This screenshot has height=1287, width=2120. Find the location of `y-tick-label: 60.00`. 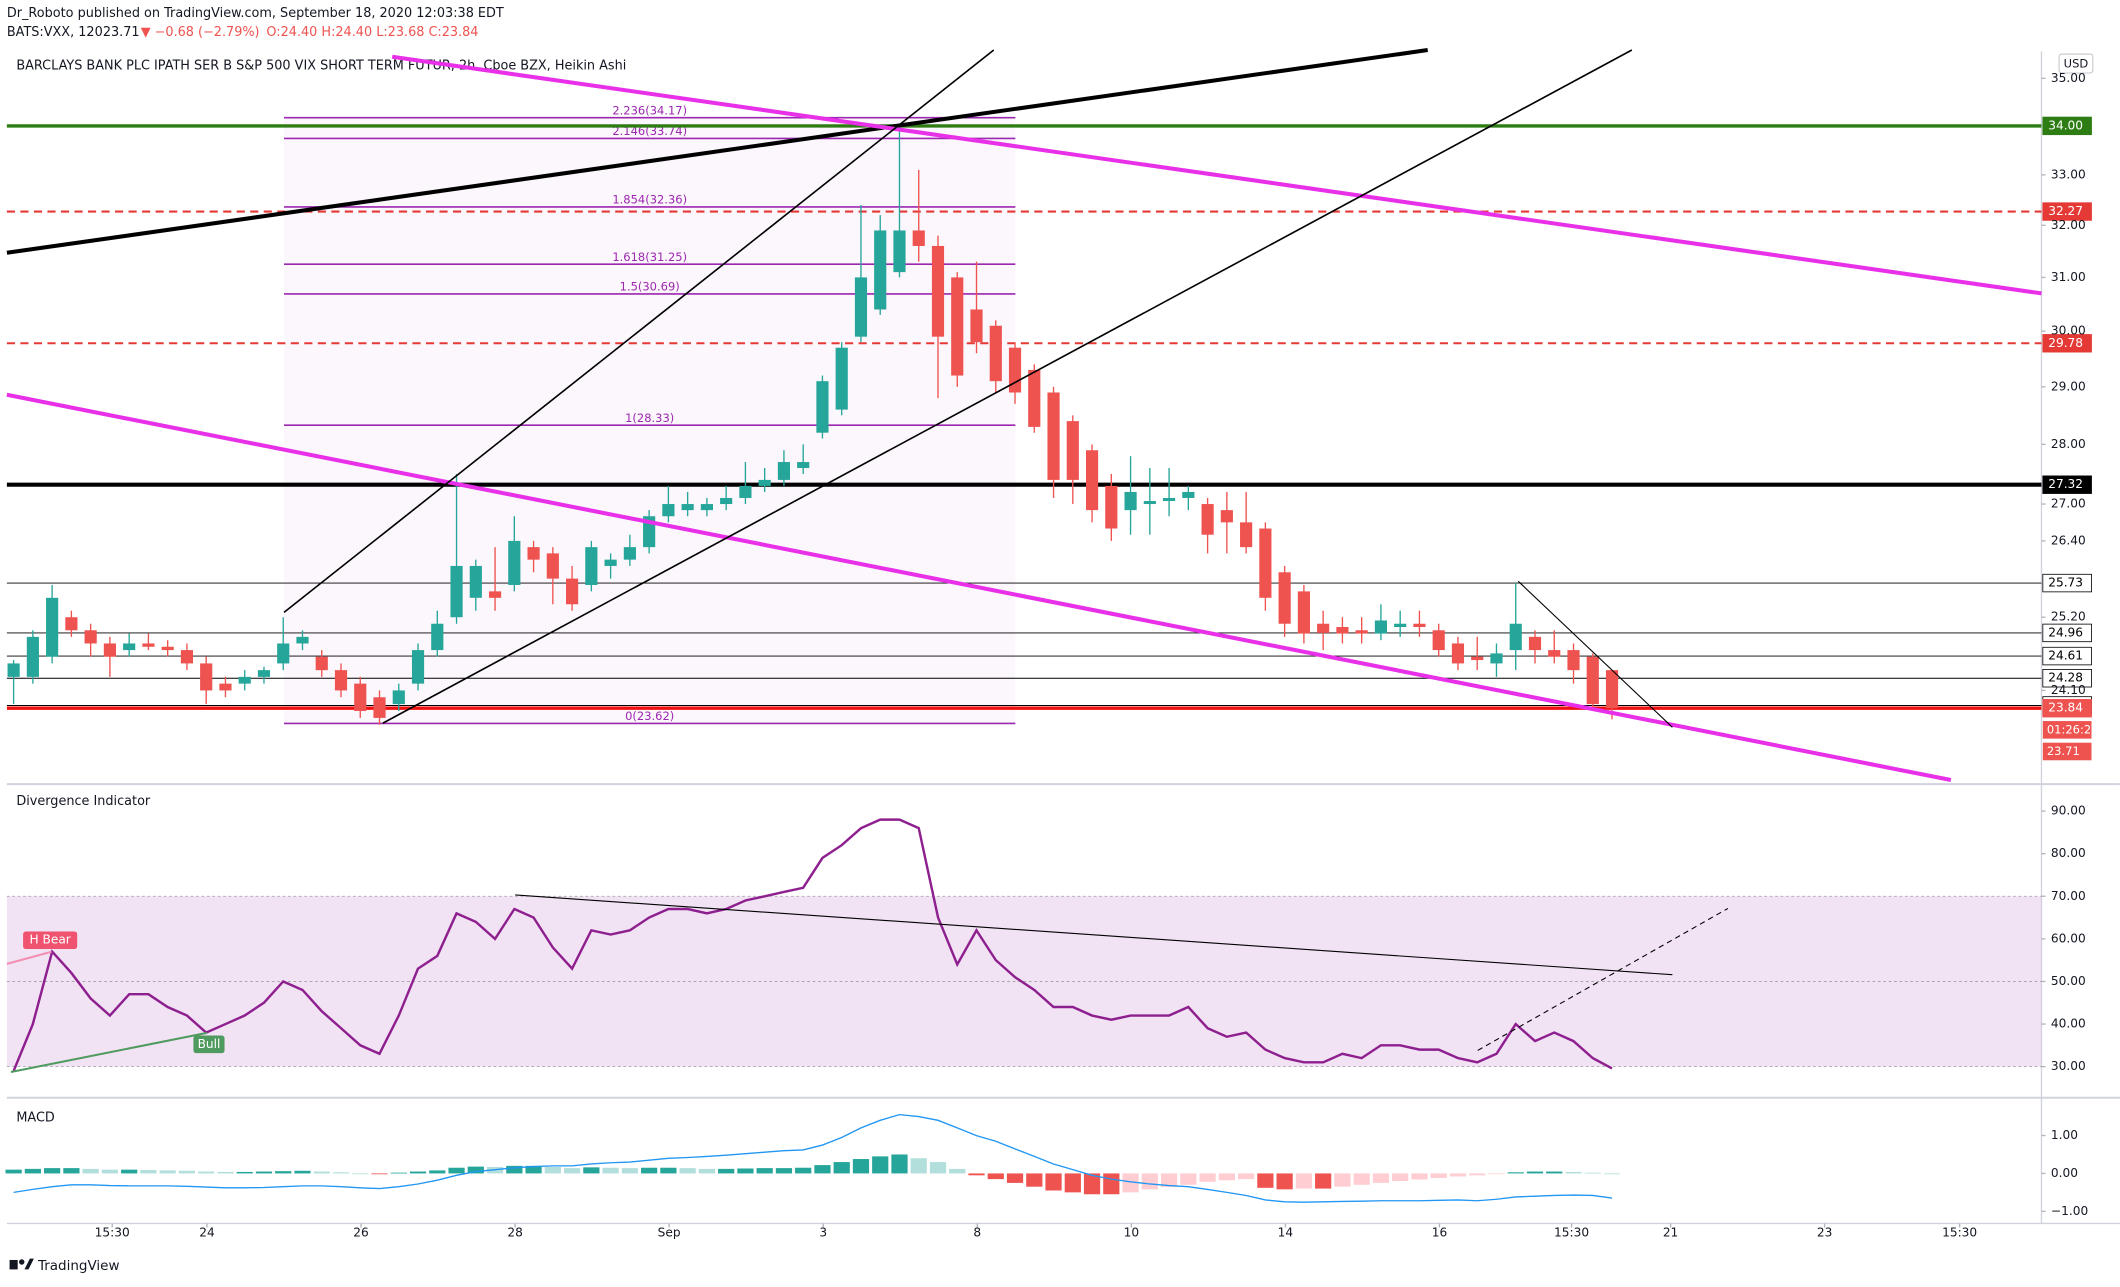

y-tick-label: 60.00 is located at coordinates (2068, 938).